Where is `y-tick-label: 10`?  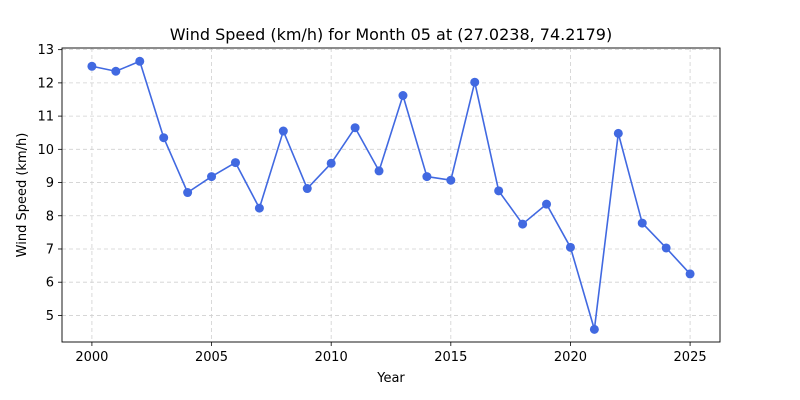
y-tick-label: 10 is located at coordinates (45, 150).